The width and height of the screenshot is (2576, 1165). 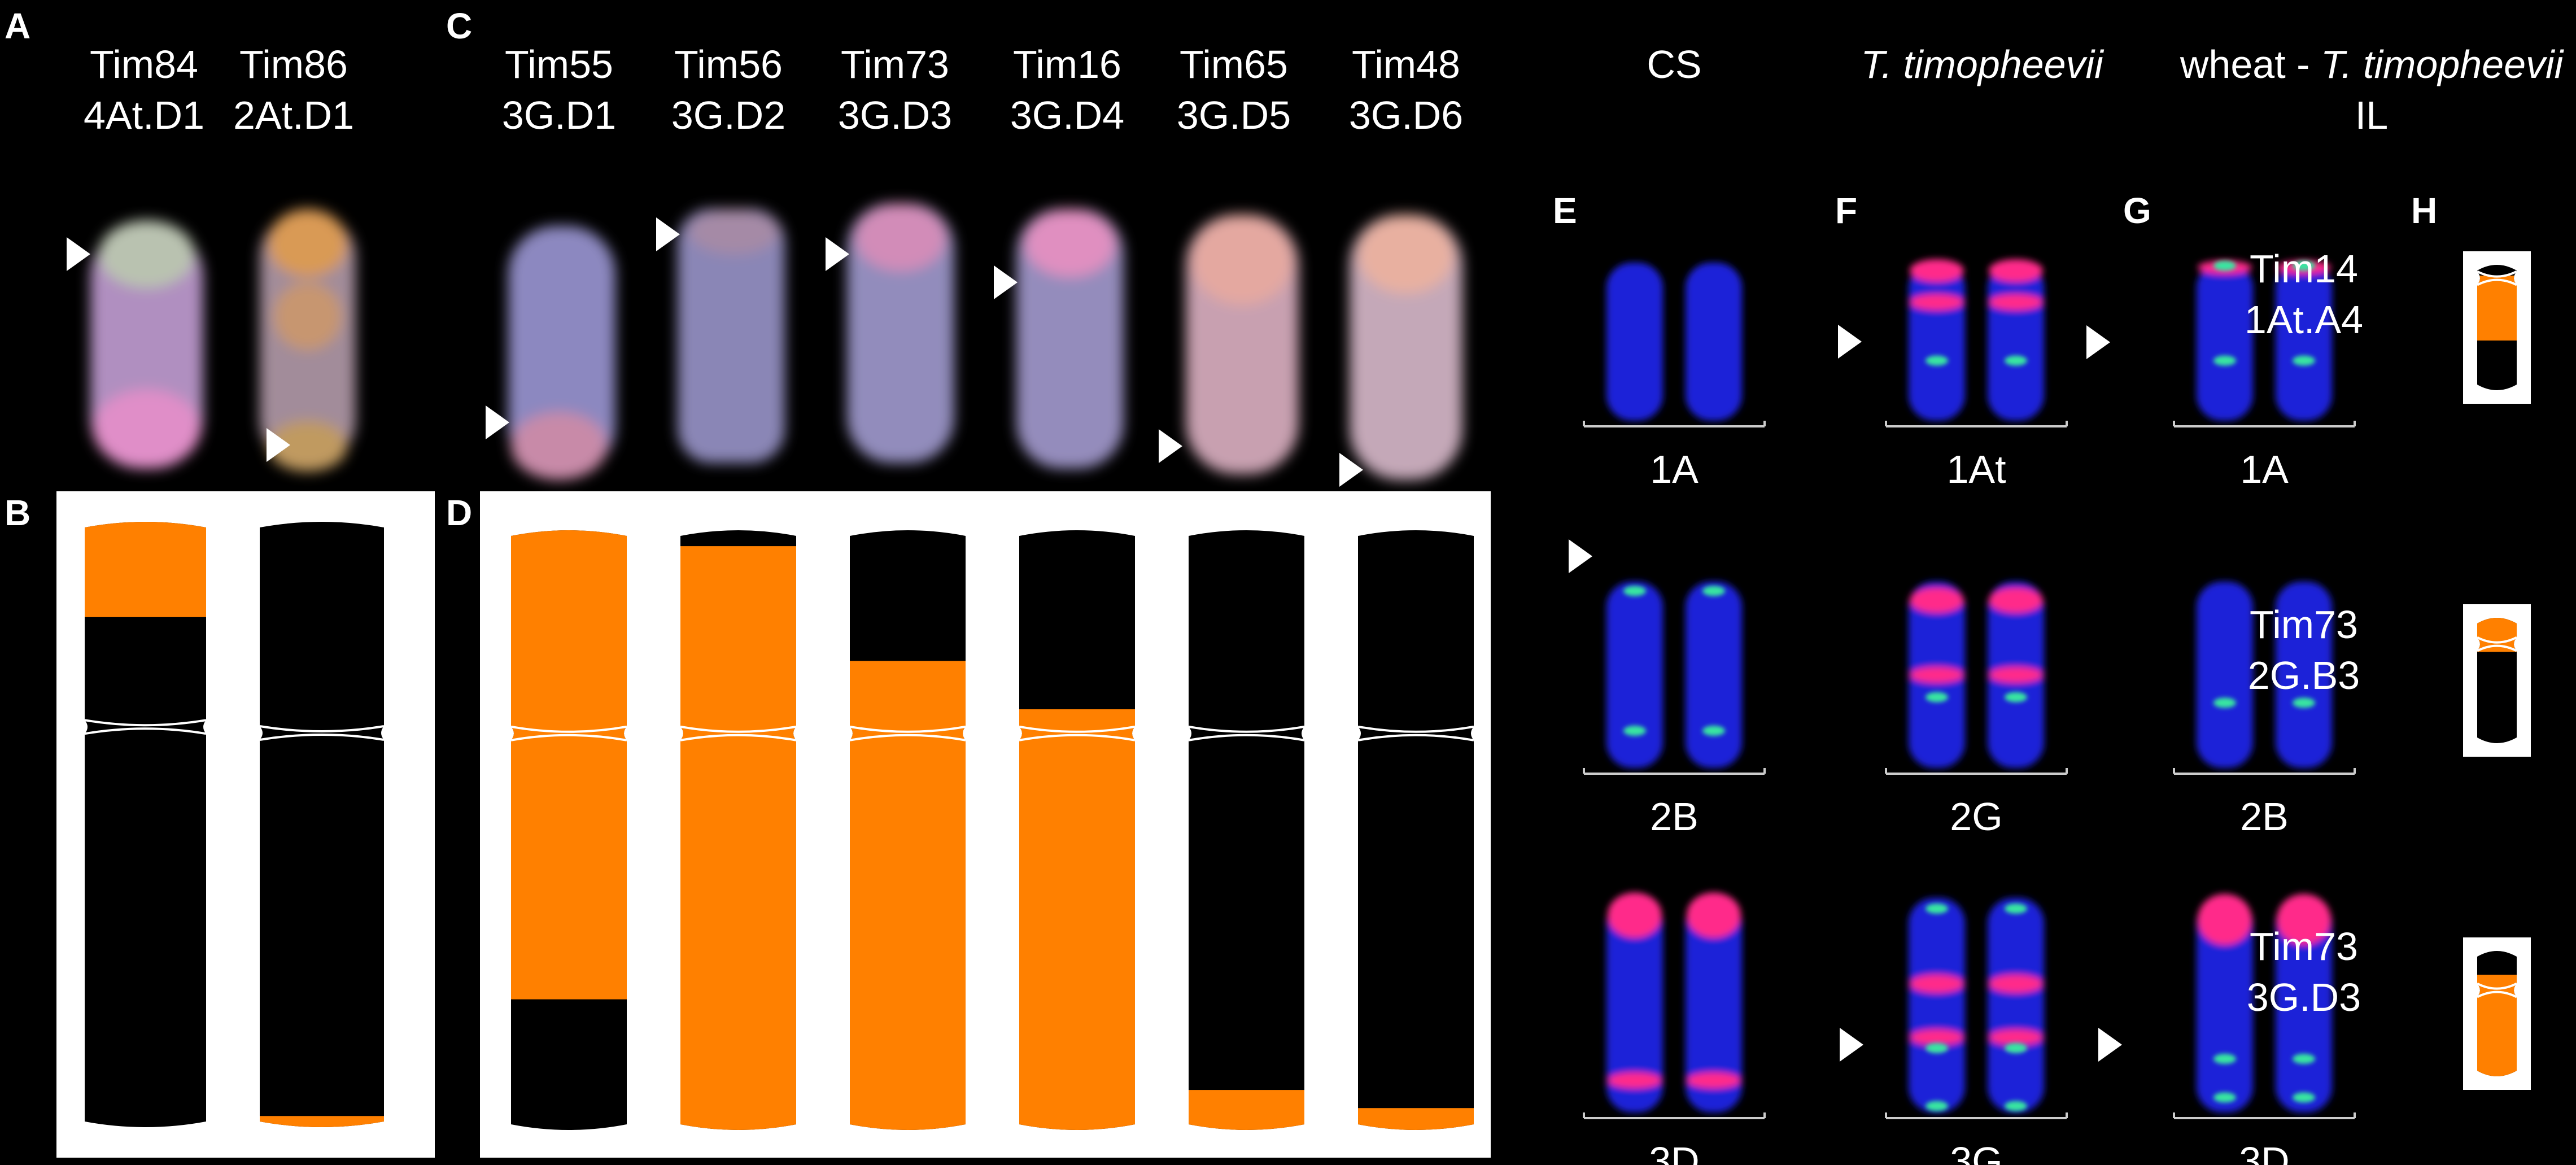 I want to click on line-name: Tim84, so click(x=144, y=64).